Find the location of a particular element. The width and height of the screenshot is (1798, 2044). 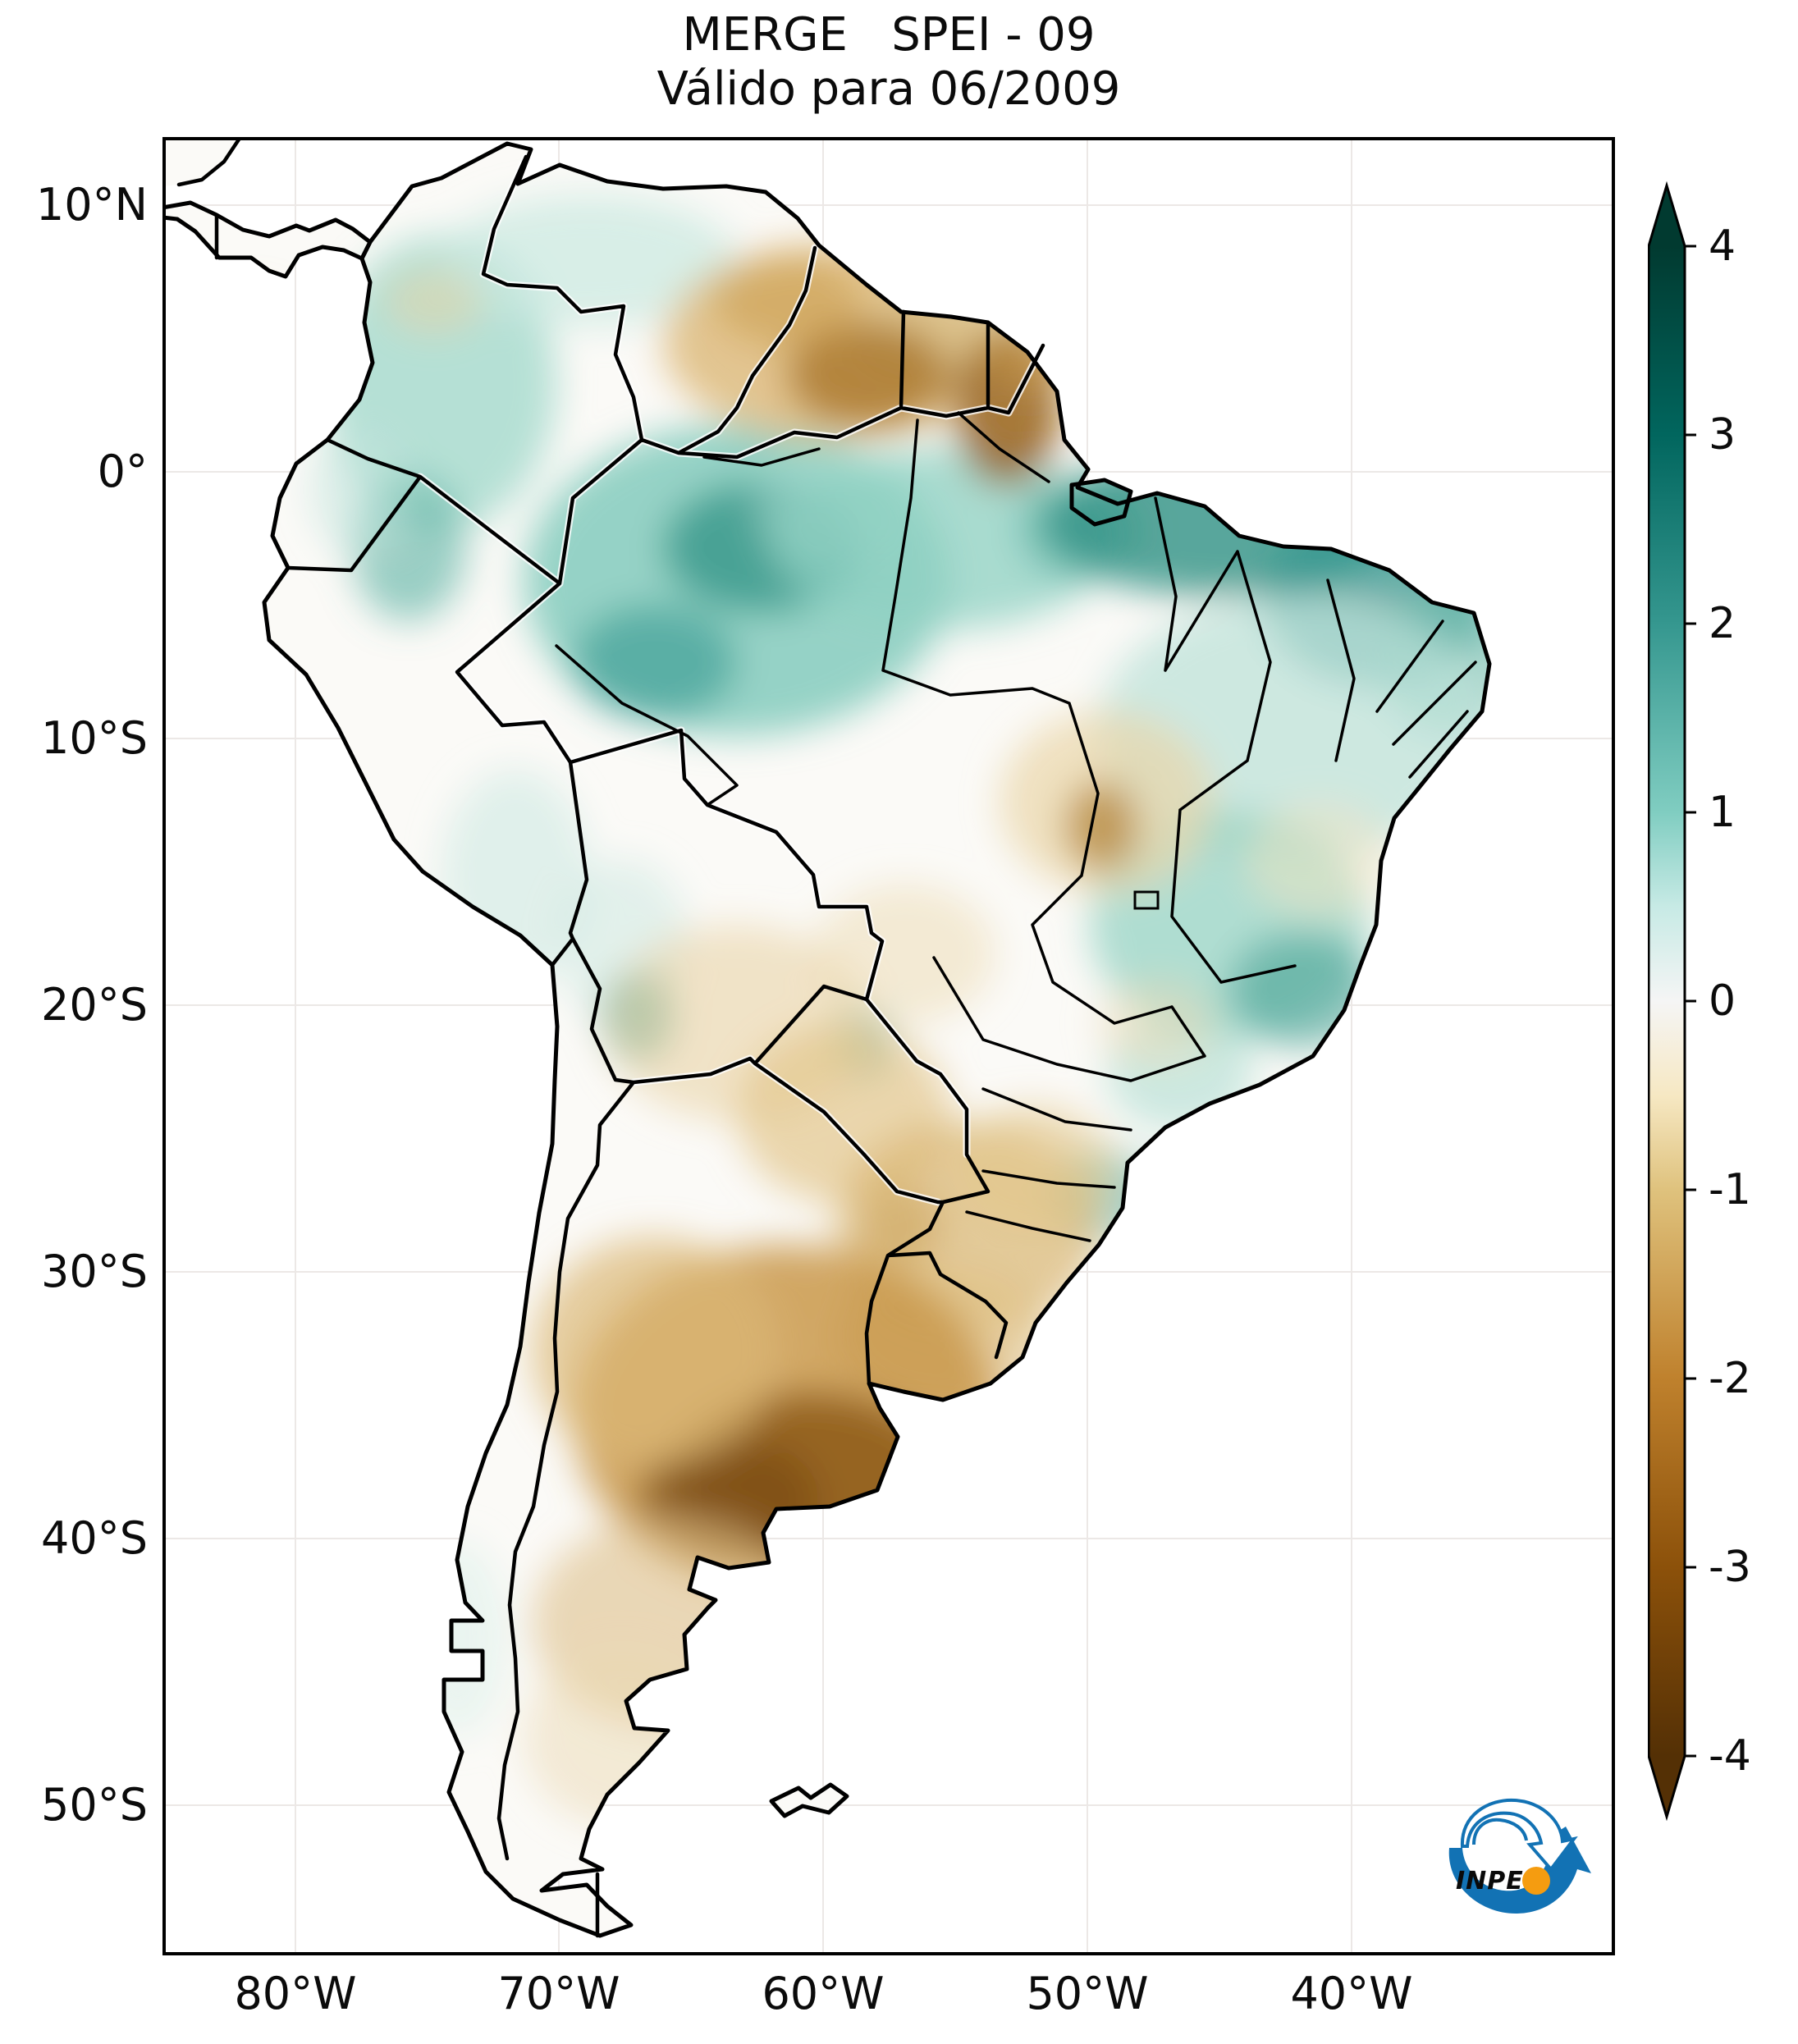

colorbar-tick-m2: -2 is located at coordinates (1730, 1378).